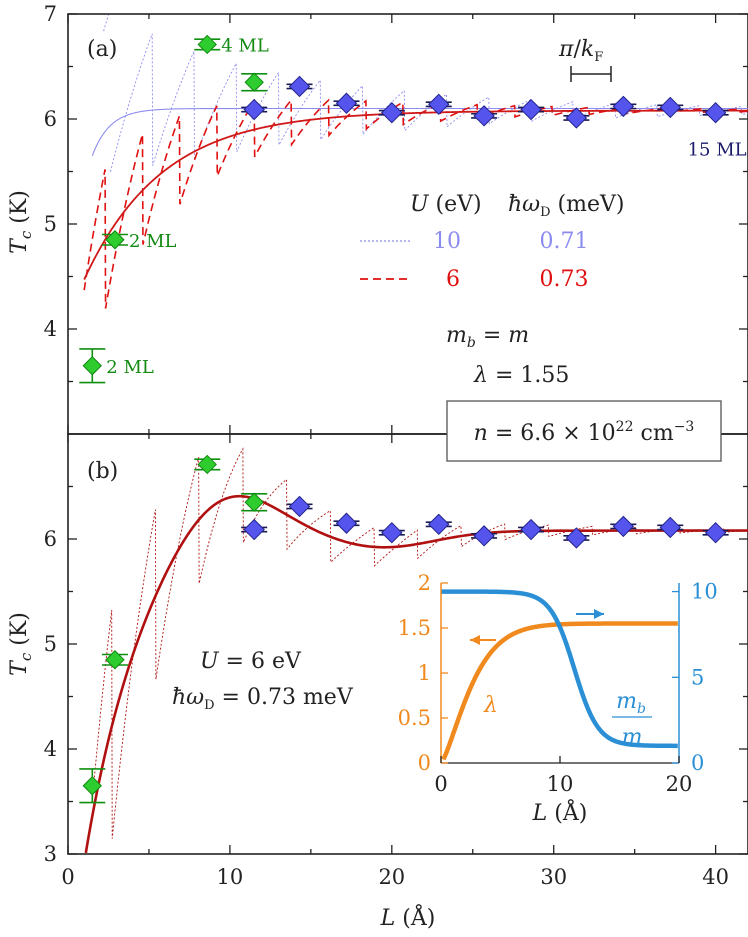  What do you see at coordinates (446, 204) in the screenshot?
I see `legend-header-u: U (eV)` at bounding box center [446, 204].